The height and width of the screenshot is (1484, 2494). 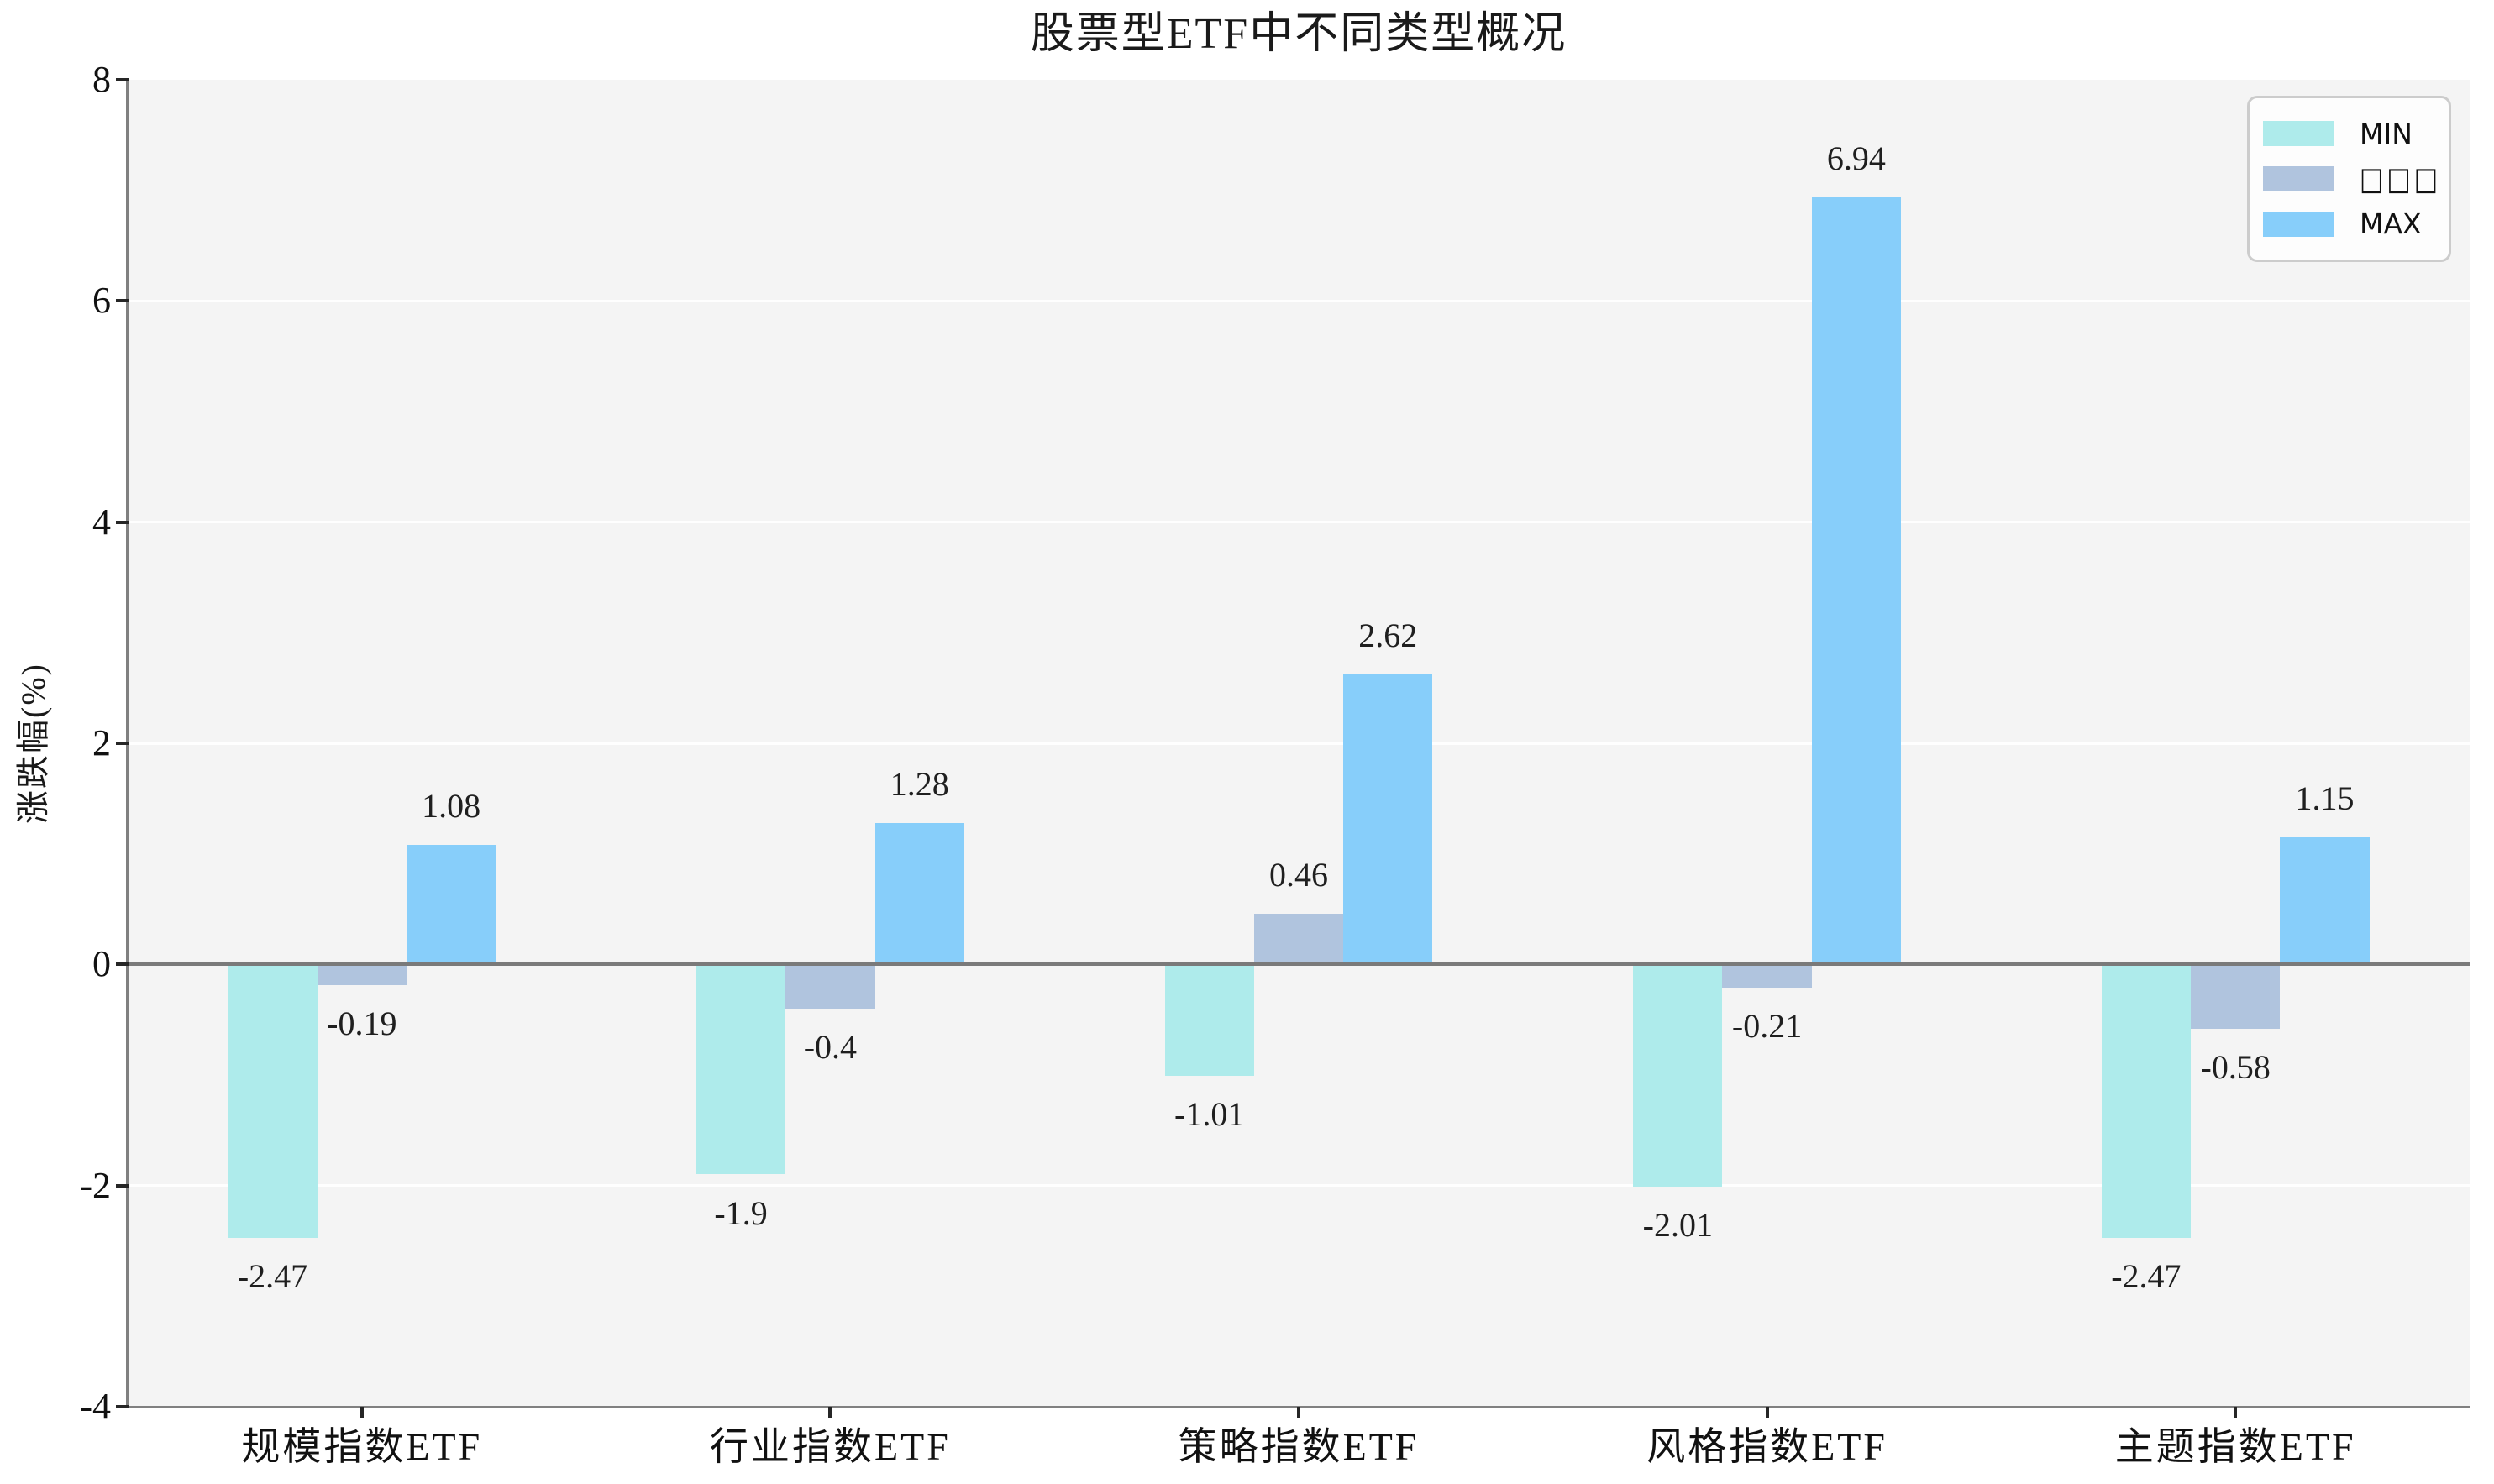 What do you see at coordinates (452, 807) in the screenshot?
I see `value-label-max-cat0: 1.08` at bounding box center [452, 807].